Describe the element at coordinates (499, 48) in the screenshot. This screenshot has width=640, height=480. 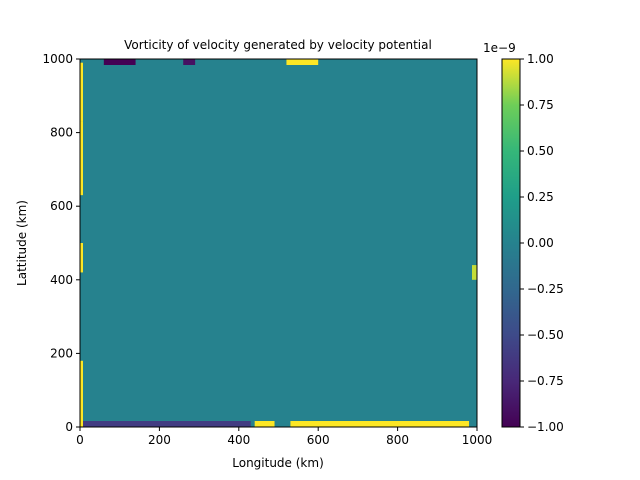
I see `colorbar-offset-label: 1e−9` at that location.